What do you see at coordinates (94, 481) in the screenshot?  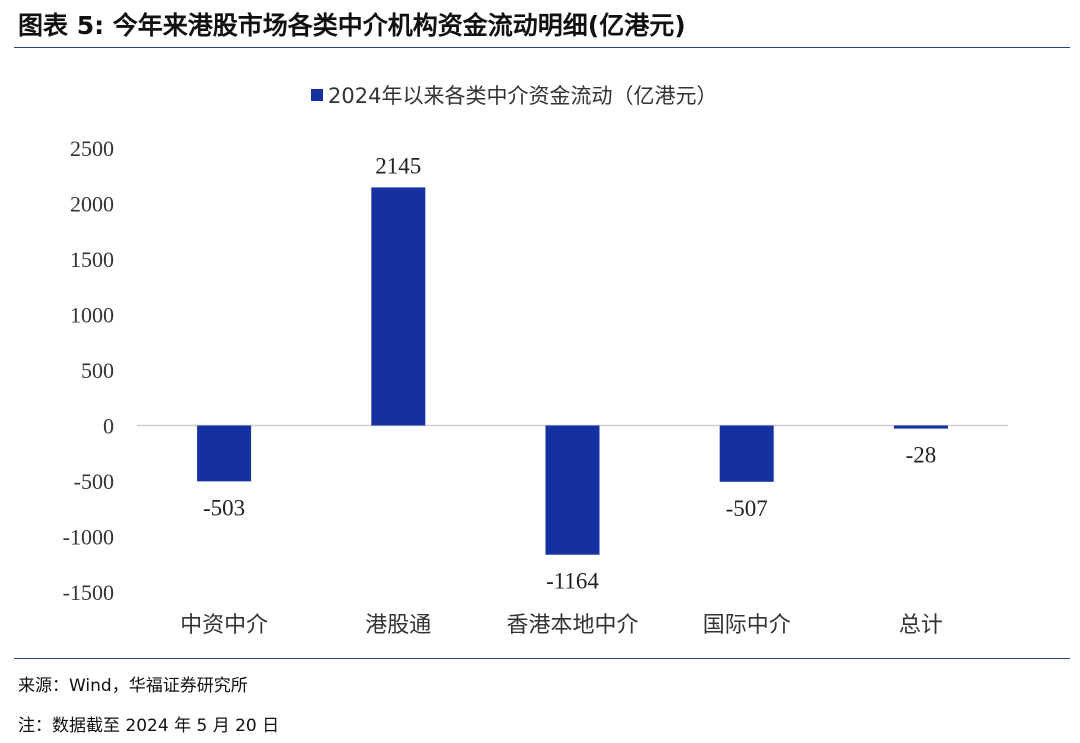 I see `y-tick-label: -500` at bounding box center [94, 481].